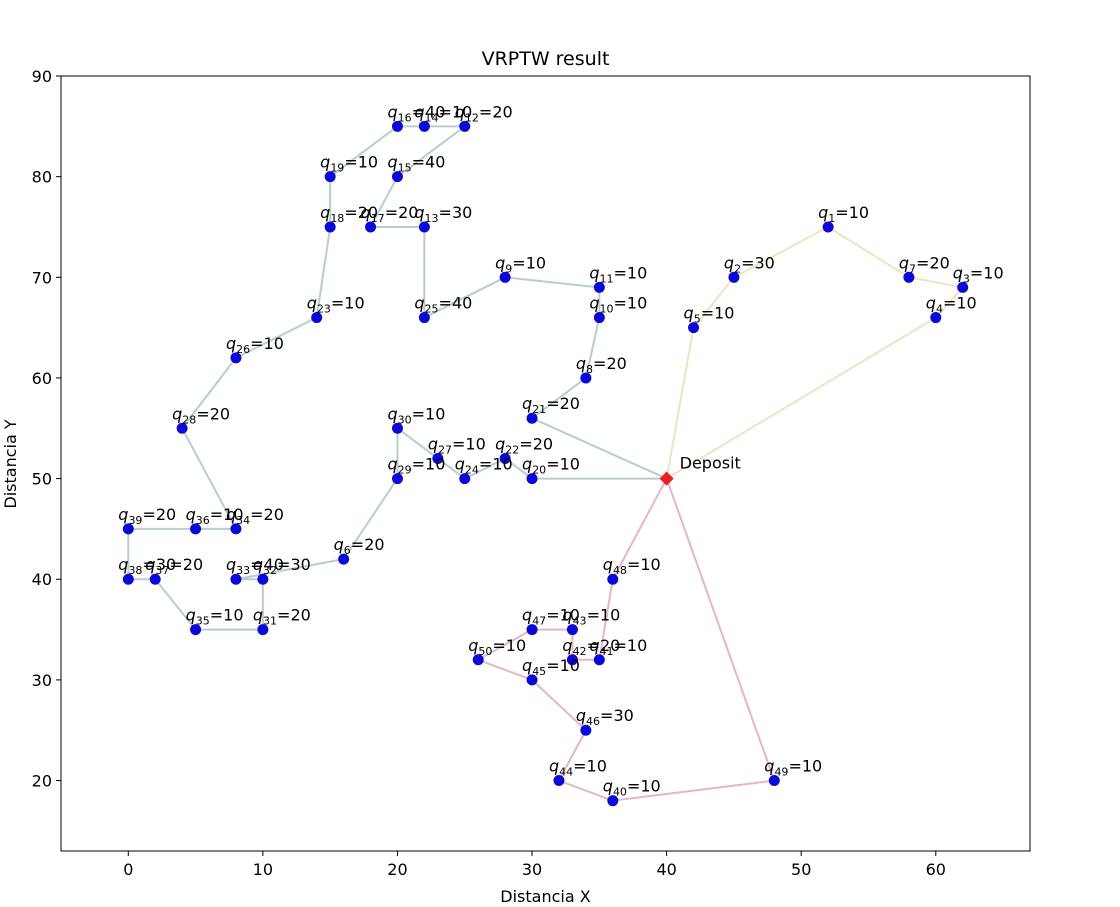  I want to click on customer-label-37: q37=20, so click(174, 566).